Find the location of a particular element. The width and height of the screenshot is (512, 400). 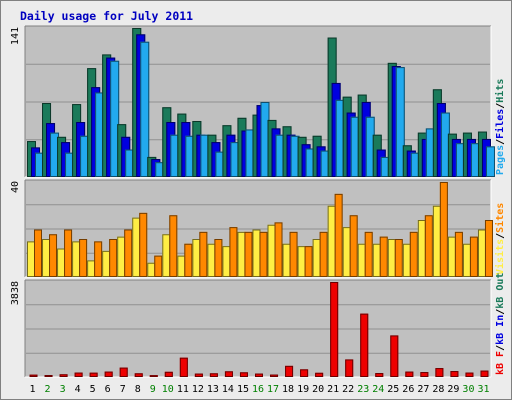

legend-entry: Sites is located at coordinates (500, 218).